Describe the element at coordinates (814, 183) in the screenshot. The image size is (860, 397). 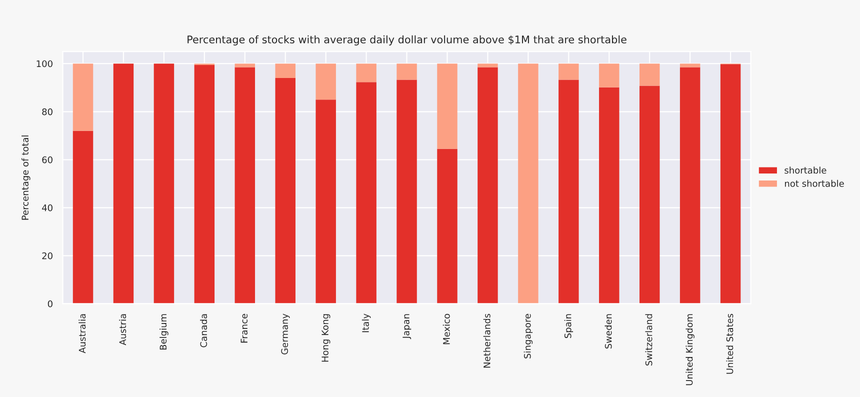
I see `legend-label: not shortable` at that location.